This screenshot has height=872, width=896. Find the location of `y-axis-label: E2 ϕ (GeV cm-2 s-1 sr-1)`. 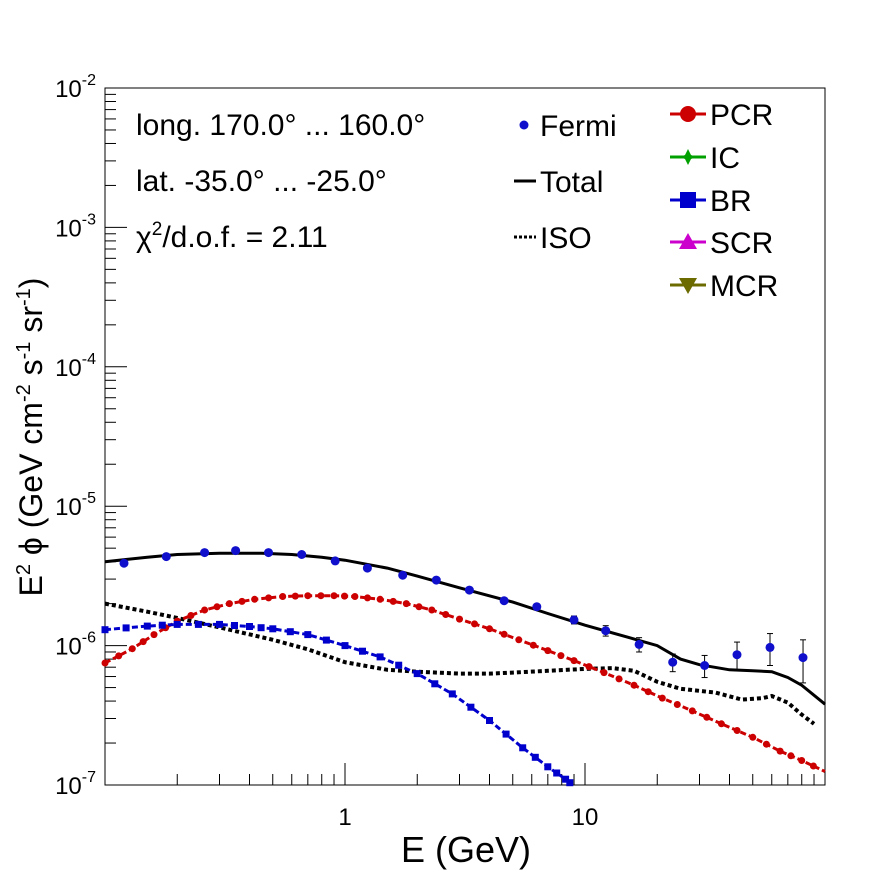

y-axis-label: E2 ϕ (GeV cm-2 s-1 sr-1) is located at coordinates (31, 437).